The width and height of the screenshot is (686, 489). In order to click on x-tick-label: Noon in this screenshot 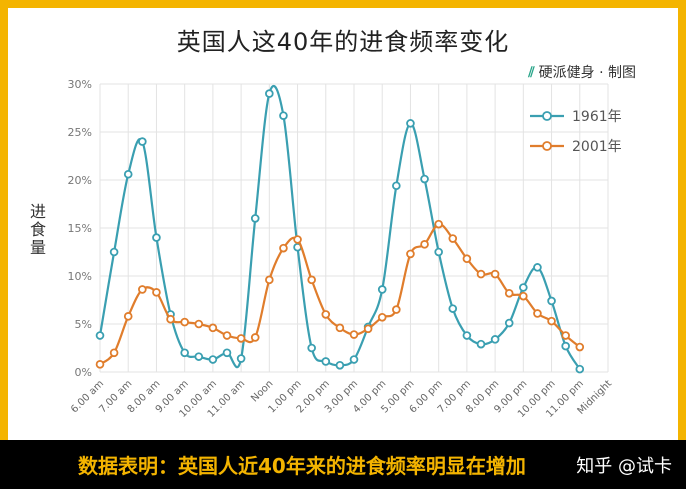, I will do `click(262, 391)`.